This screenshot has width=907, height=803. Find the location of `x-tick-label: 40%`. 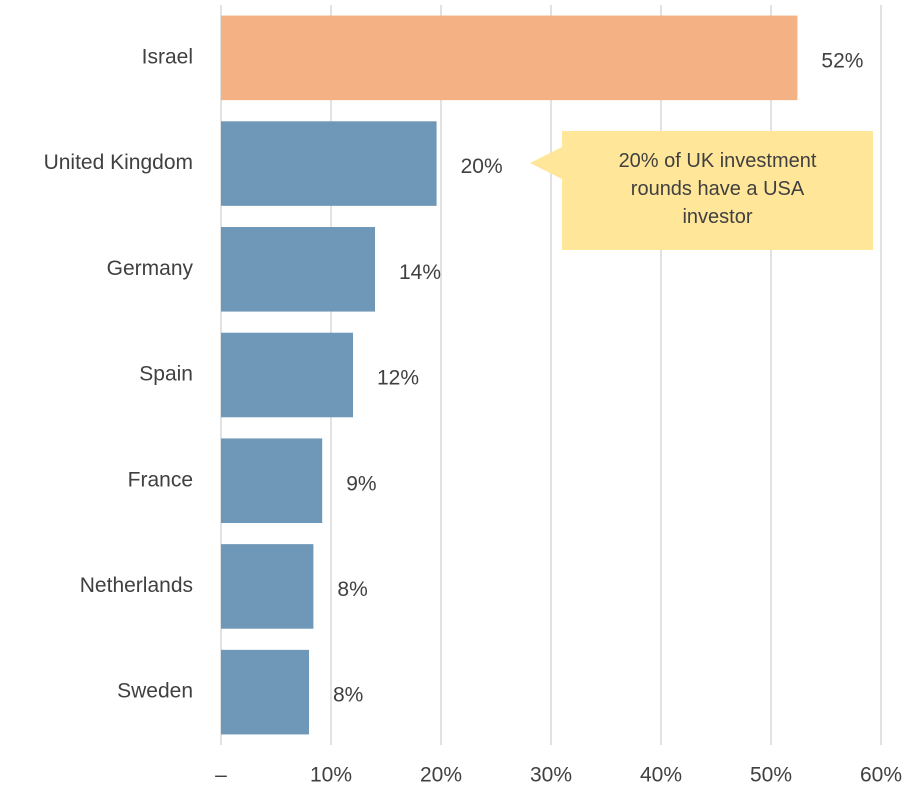

x-tick-label: 40% is located at coordinates (661, 775).